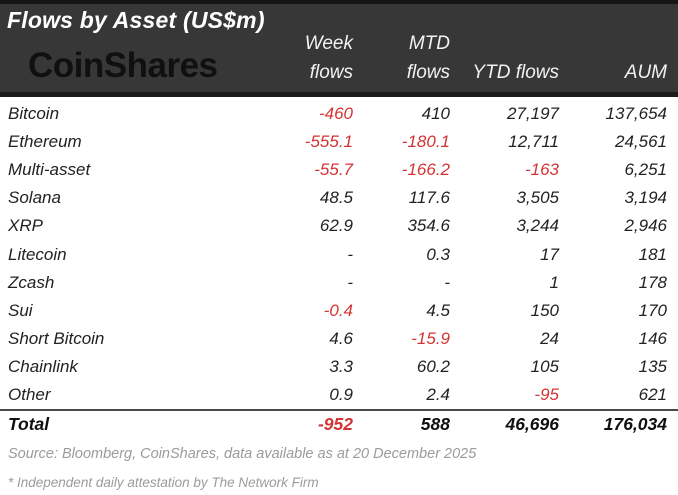 The height and width of the screenshot is (495, 678). What do you see at coordinates (429, 43) in the screenshot?
I see `col-header-mtd-line1: MTD` at bounding box center [429, 43].